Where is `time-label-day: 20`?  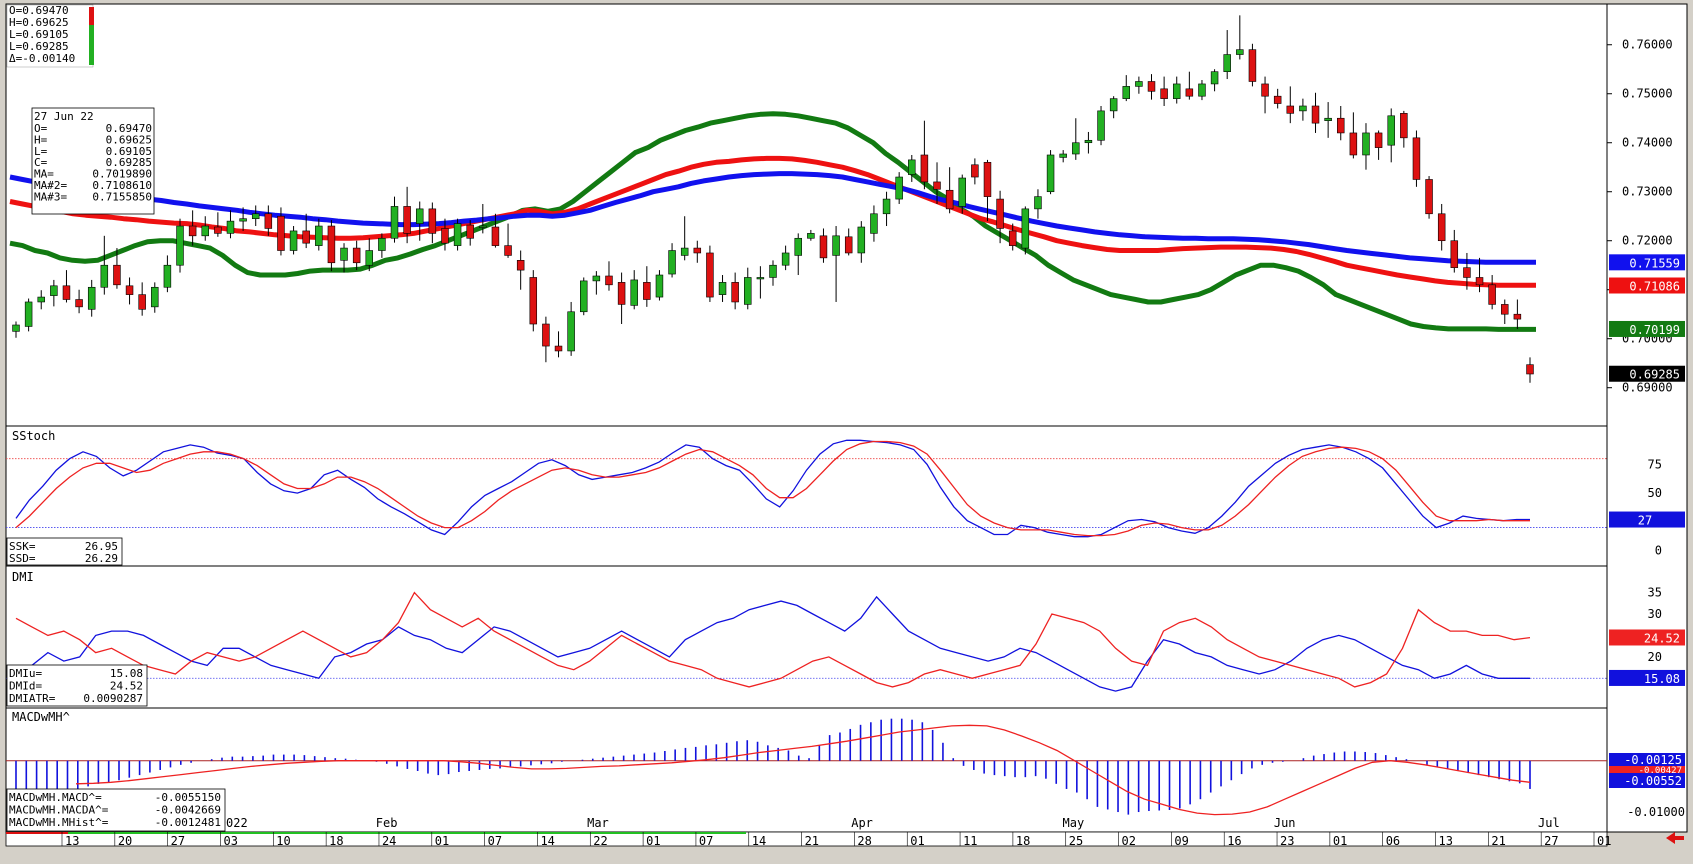
time-label-day: 20 is located at coordinates (125, 841).